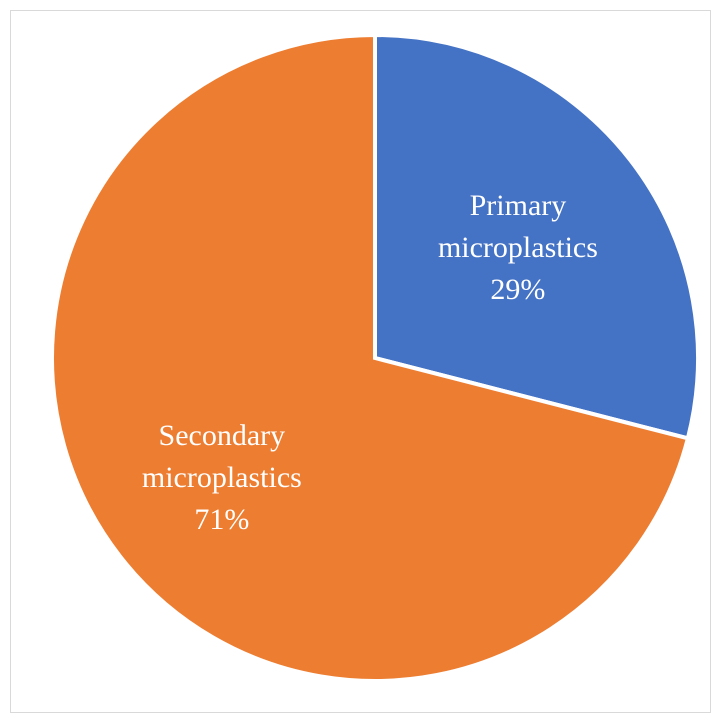  I want to click on data-label-1: Primary microplastics 29%, so click(518, 247).